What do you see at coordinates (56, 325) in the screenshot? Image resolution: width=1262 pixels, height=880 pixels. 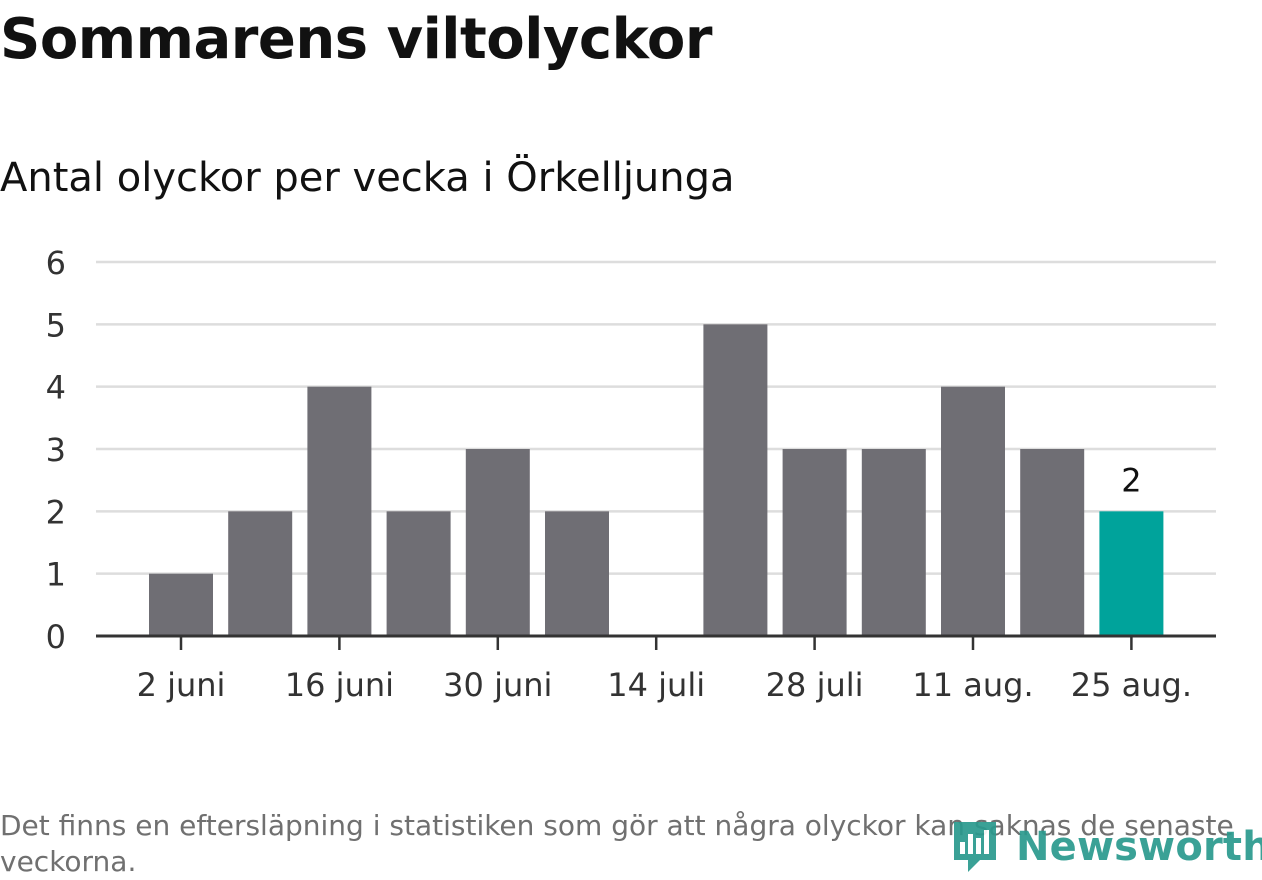 I see `y-tick-label: 5` at bounding box center [56, 325].